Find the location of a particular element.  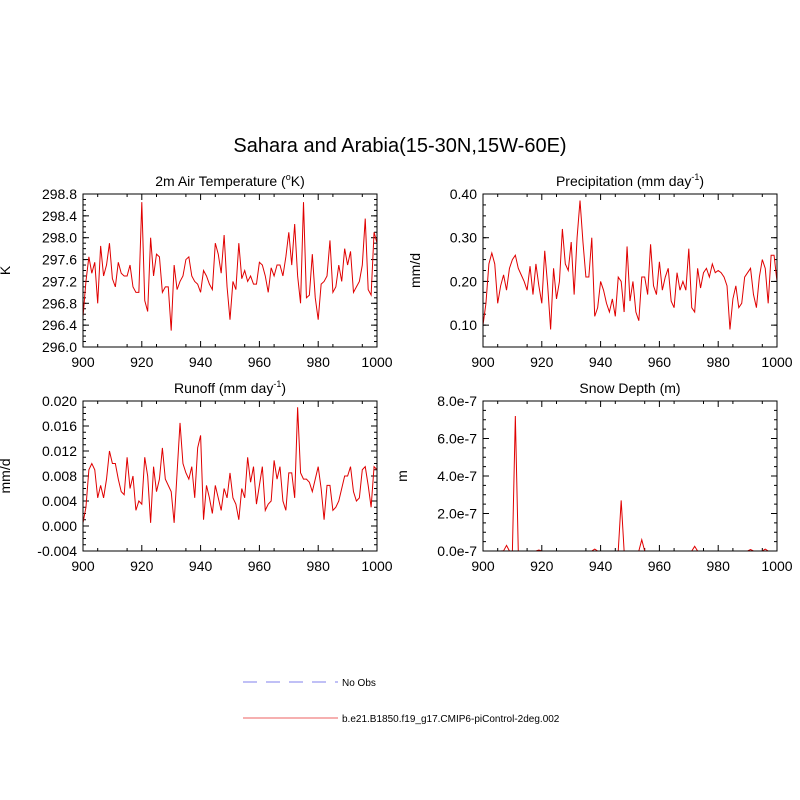

y-tick-label: 0.004 is located at coordinates (59, 501).